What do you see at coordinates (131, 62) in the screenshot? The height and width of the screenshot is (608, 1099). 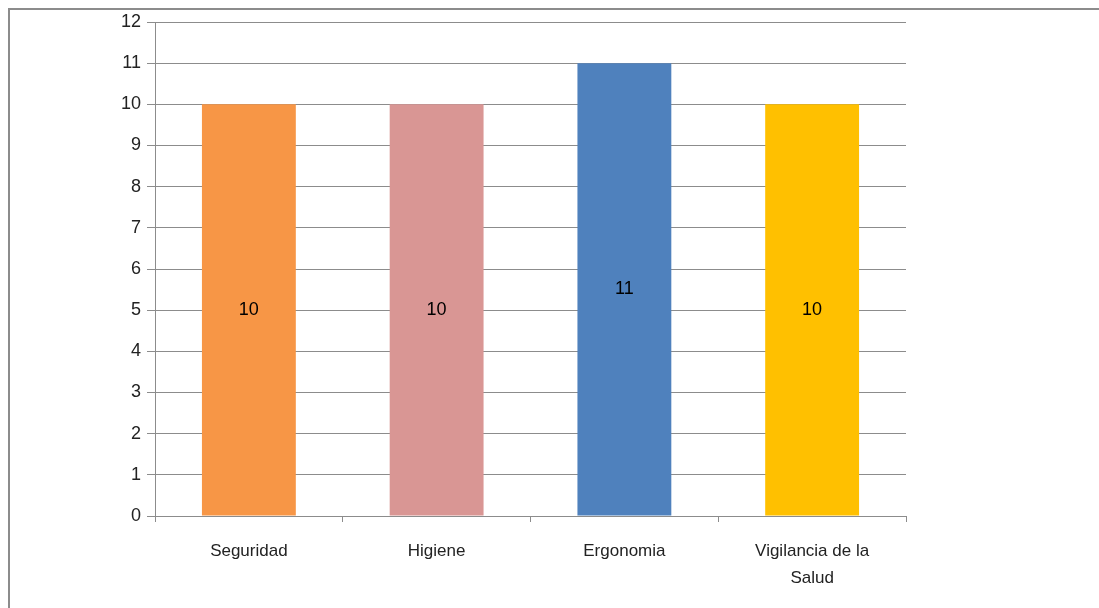 I see `y-tick-label: 11` at bounding box center [131, 62].